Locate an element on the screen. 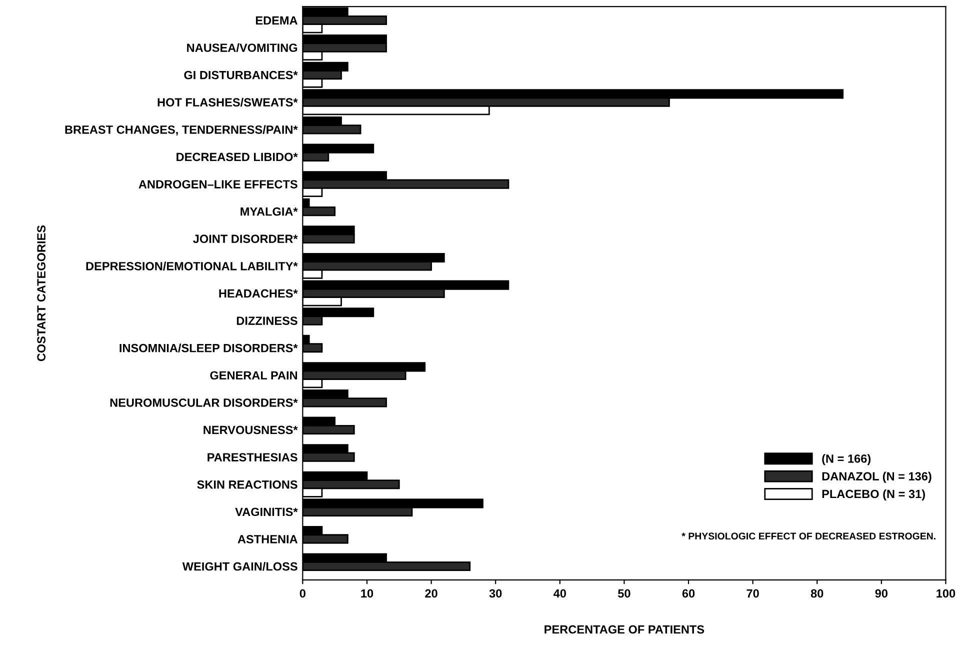  legend-label: DANAZOL (N = 136) is located at coordinates (877, 477).